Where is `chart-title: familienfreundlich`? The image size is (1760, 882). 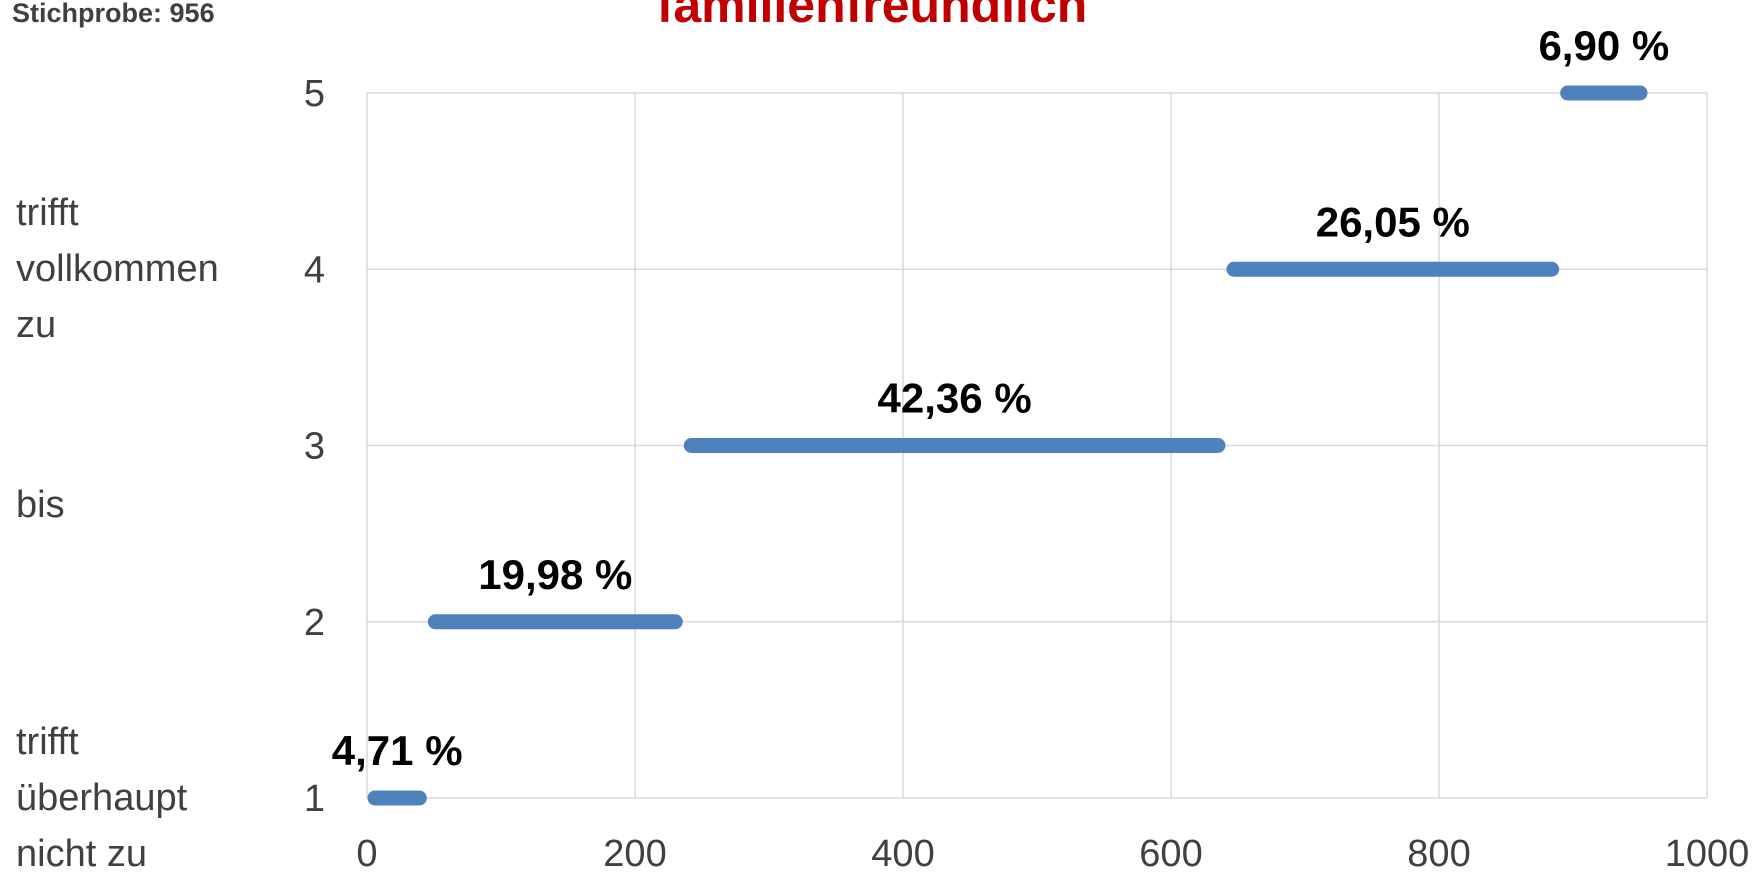
chart-title: familienfreundlich is located at coordinates (872, 16).